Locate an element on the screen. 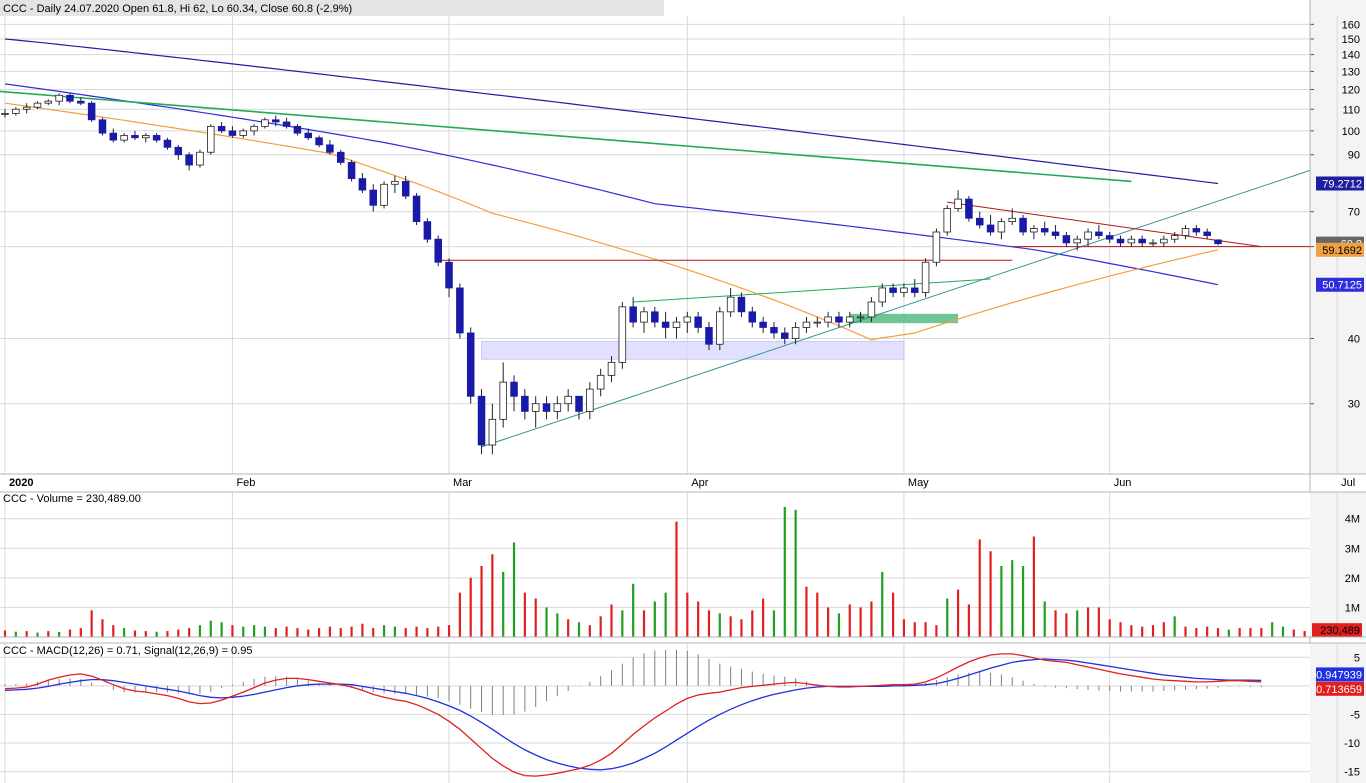  price-tick-label: 160 is located at coordinates (1351, 25).